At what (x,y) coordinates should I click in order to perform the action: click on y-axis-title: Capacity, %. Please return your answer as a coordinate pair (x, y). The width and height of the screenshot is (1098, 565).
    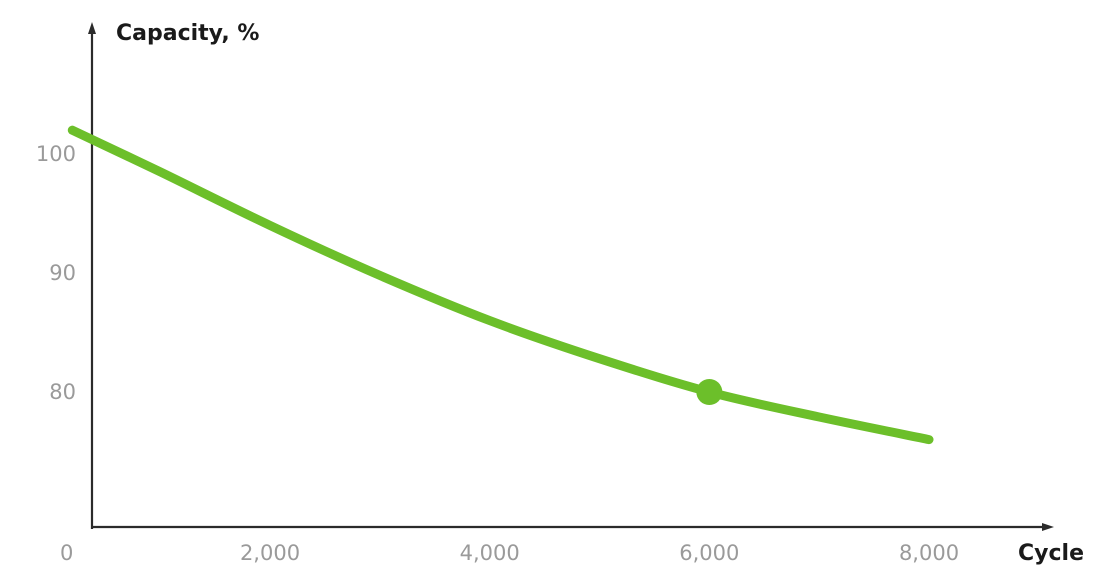
    Looking at the image, I should click on (187, 33).